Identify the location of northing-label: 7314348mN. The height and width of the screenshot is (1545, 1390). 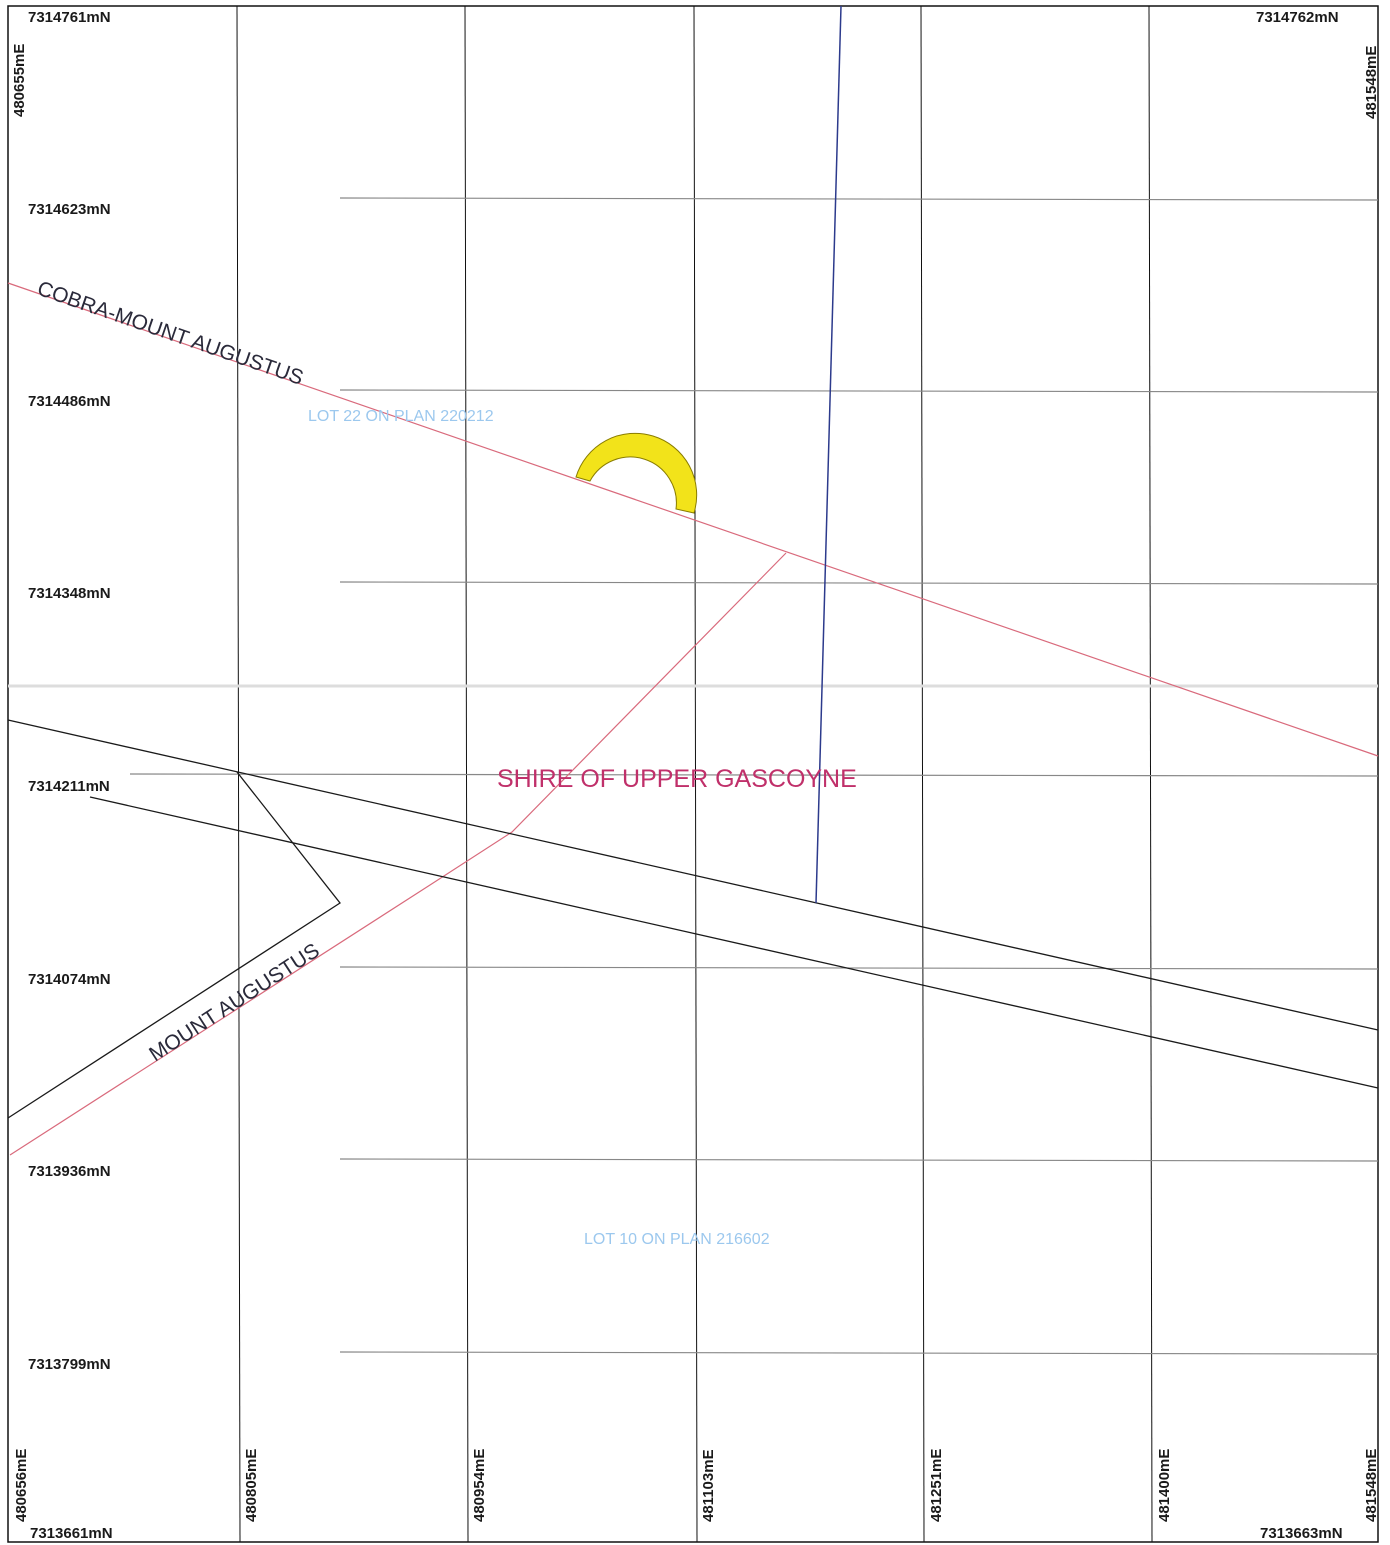
(69, 593).